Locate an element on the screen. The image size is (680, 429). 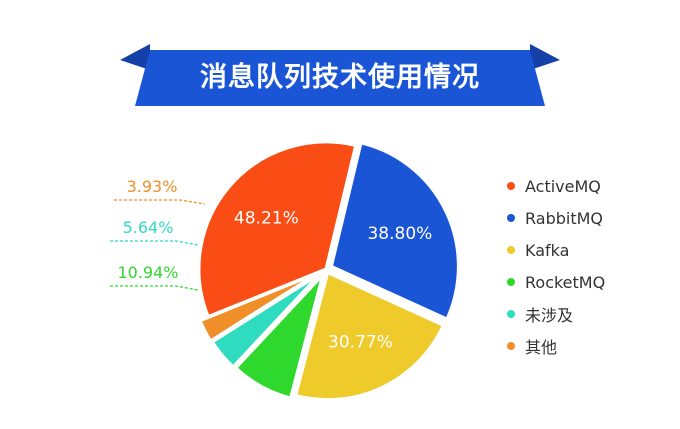
pie-slice-ActiveMQ is located at coordinates (277, 229).